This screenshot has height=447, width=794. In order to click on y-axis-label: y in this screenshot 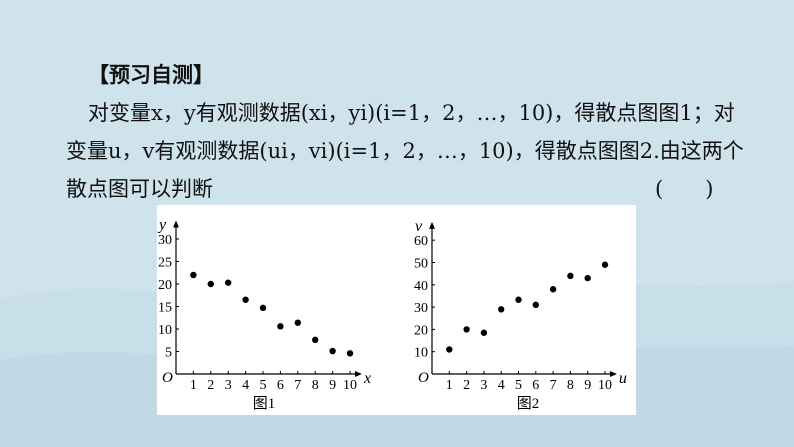, I will do `click(162, 225)`.